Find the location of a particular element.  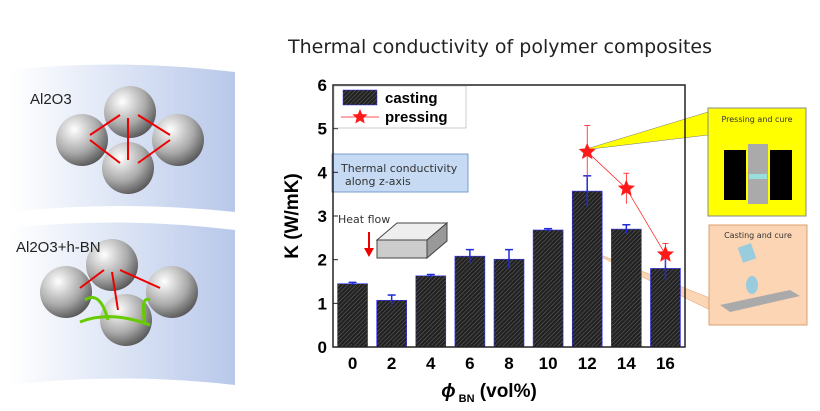

y-tick-label: 4 is located at coordinates (323, 172).